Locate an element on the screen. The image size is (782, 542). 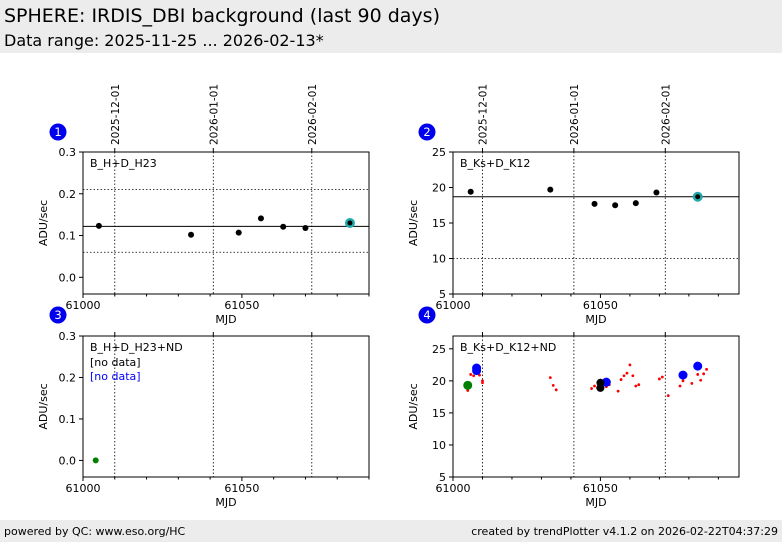
no-data-label: [no data] is located at coordinates (115, 362).